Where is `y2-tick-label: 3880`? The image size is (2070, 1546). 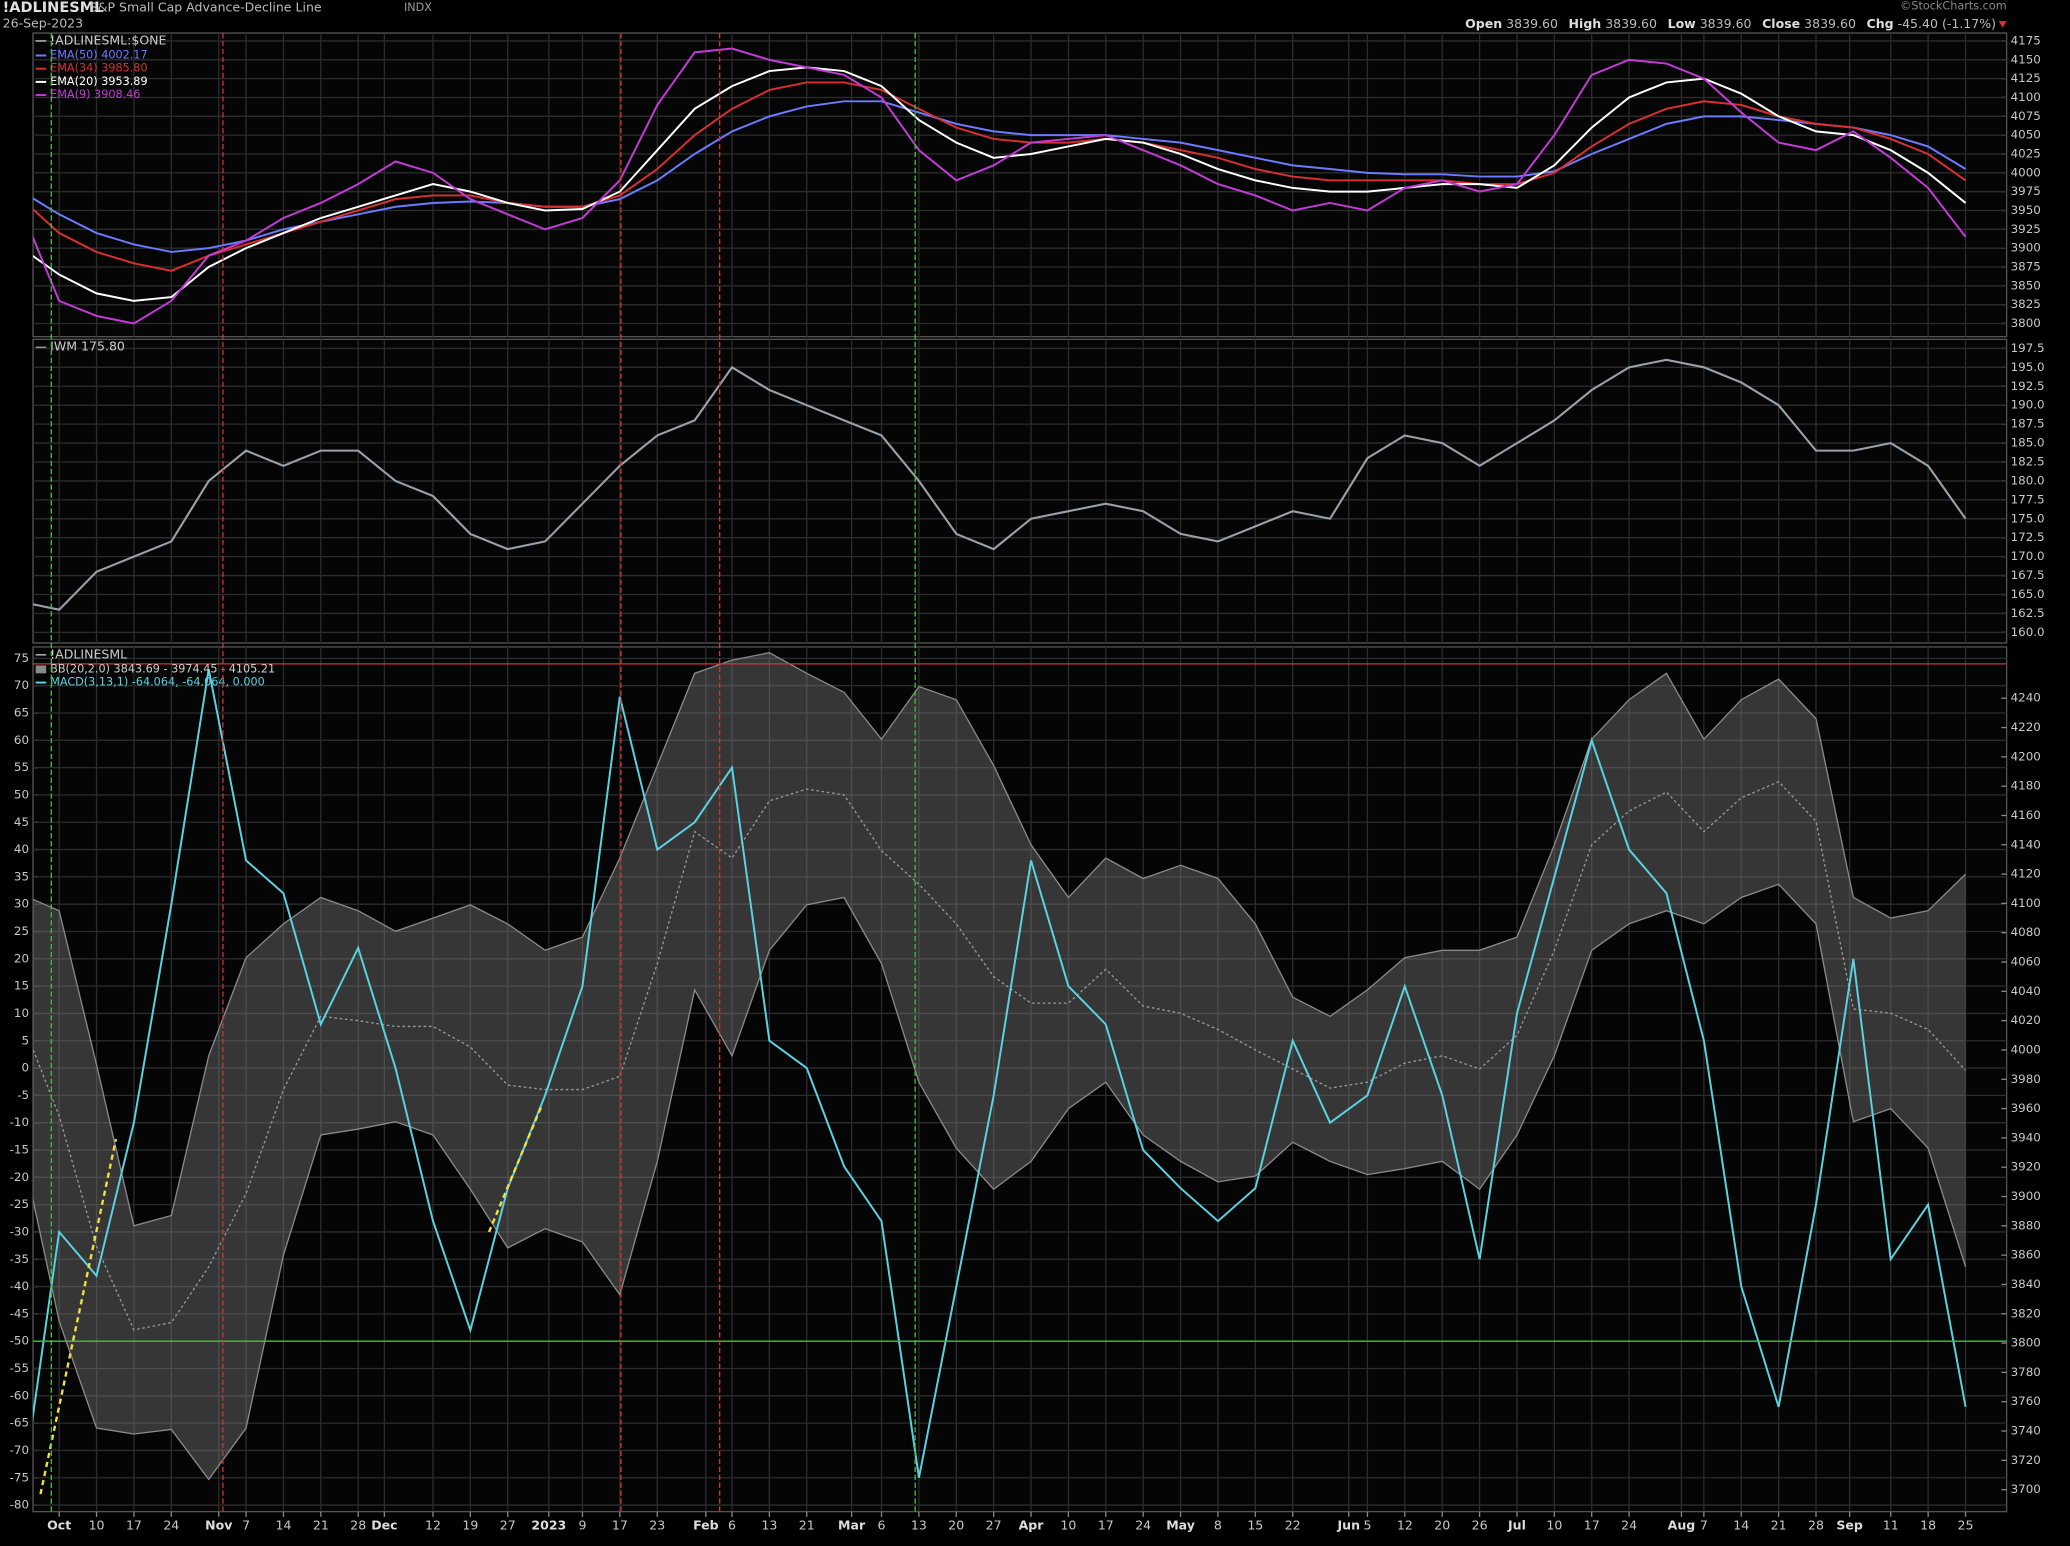
y2-tick-label: 3880 is located at coordinates (2026, 1225).